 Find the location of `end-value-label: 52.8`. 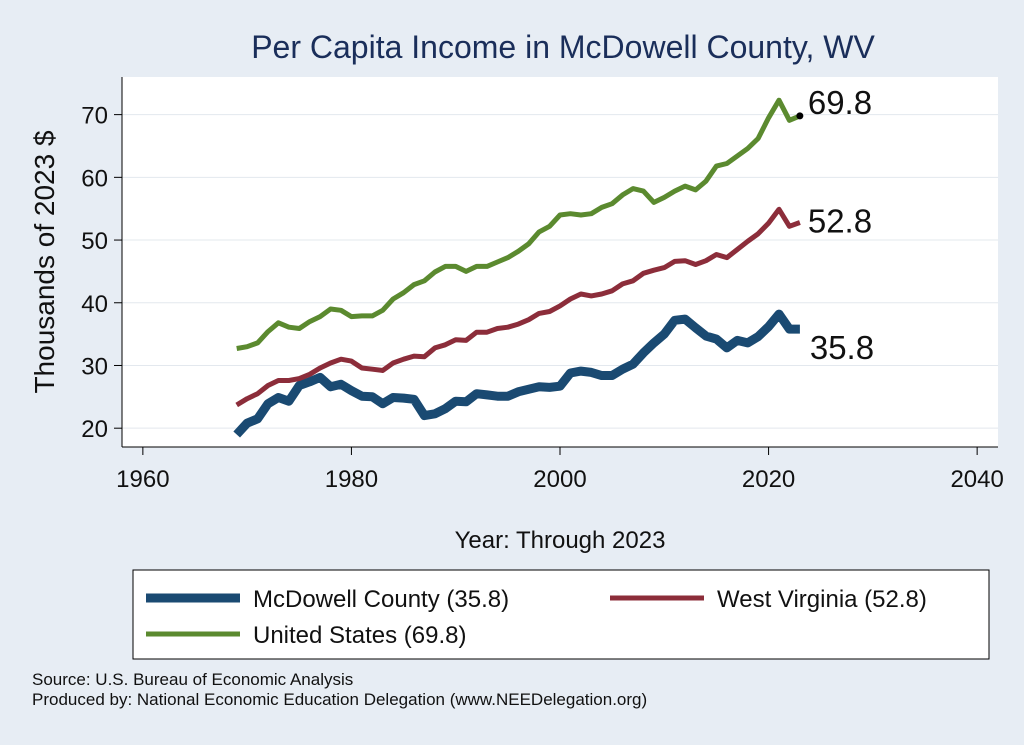

end-value-label: 52.8 is located at coordinates (840, 220).